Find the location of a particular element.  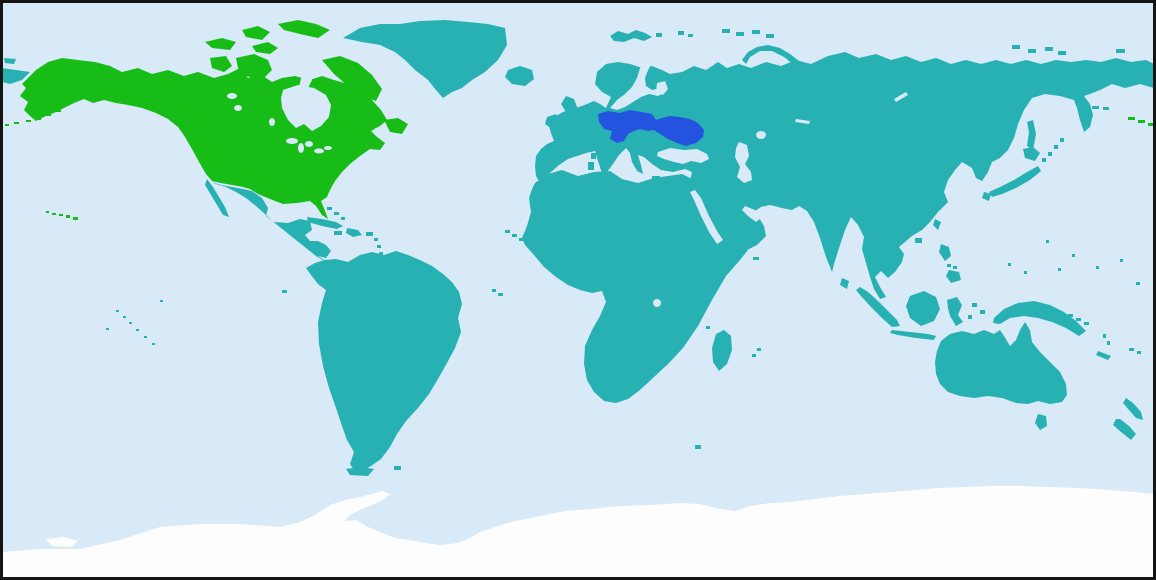

svalbard is located at coordinates (631, 36).